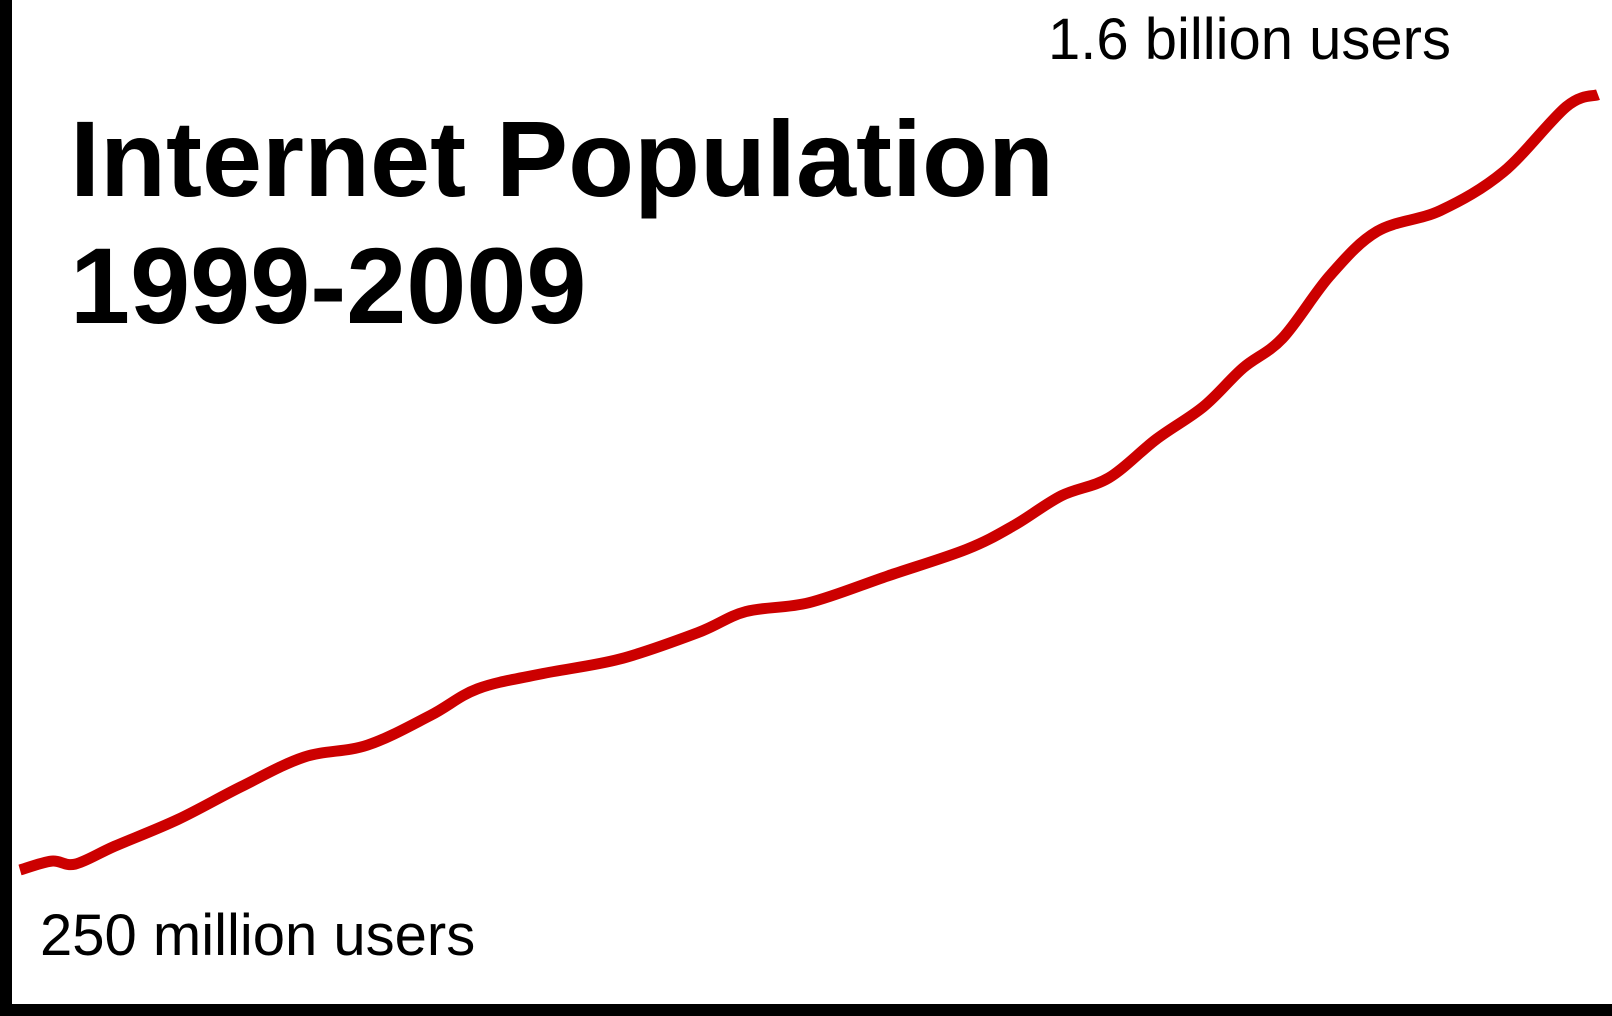  Describe the element at coordinates (6, 508) in the screenshot. I see `y-axis-line` at that location.